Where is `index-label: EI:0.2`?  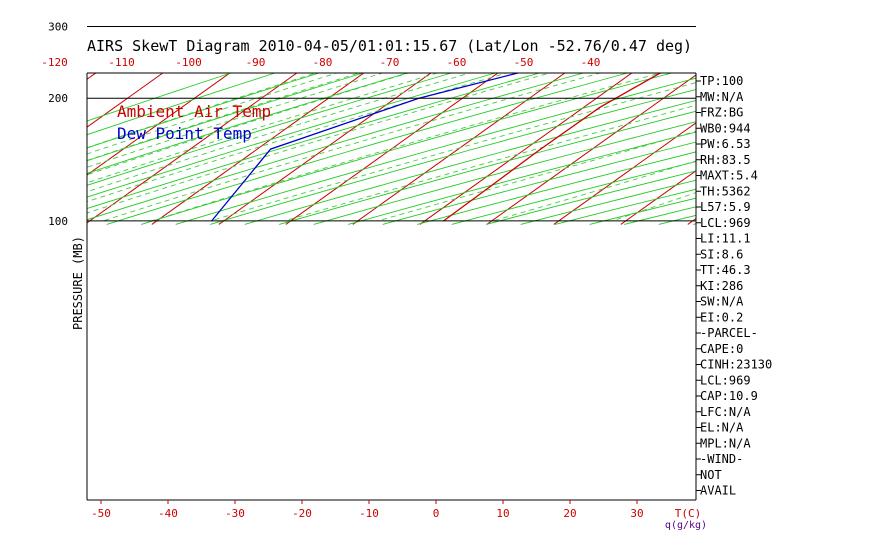
index-label: EI:0.2 is located at coordinates (721, 317).